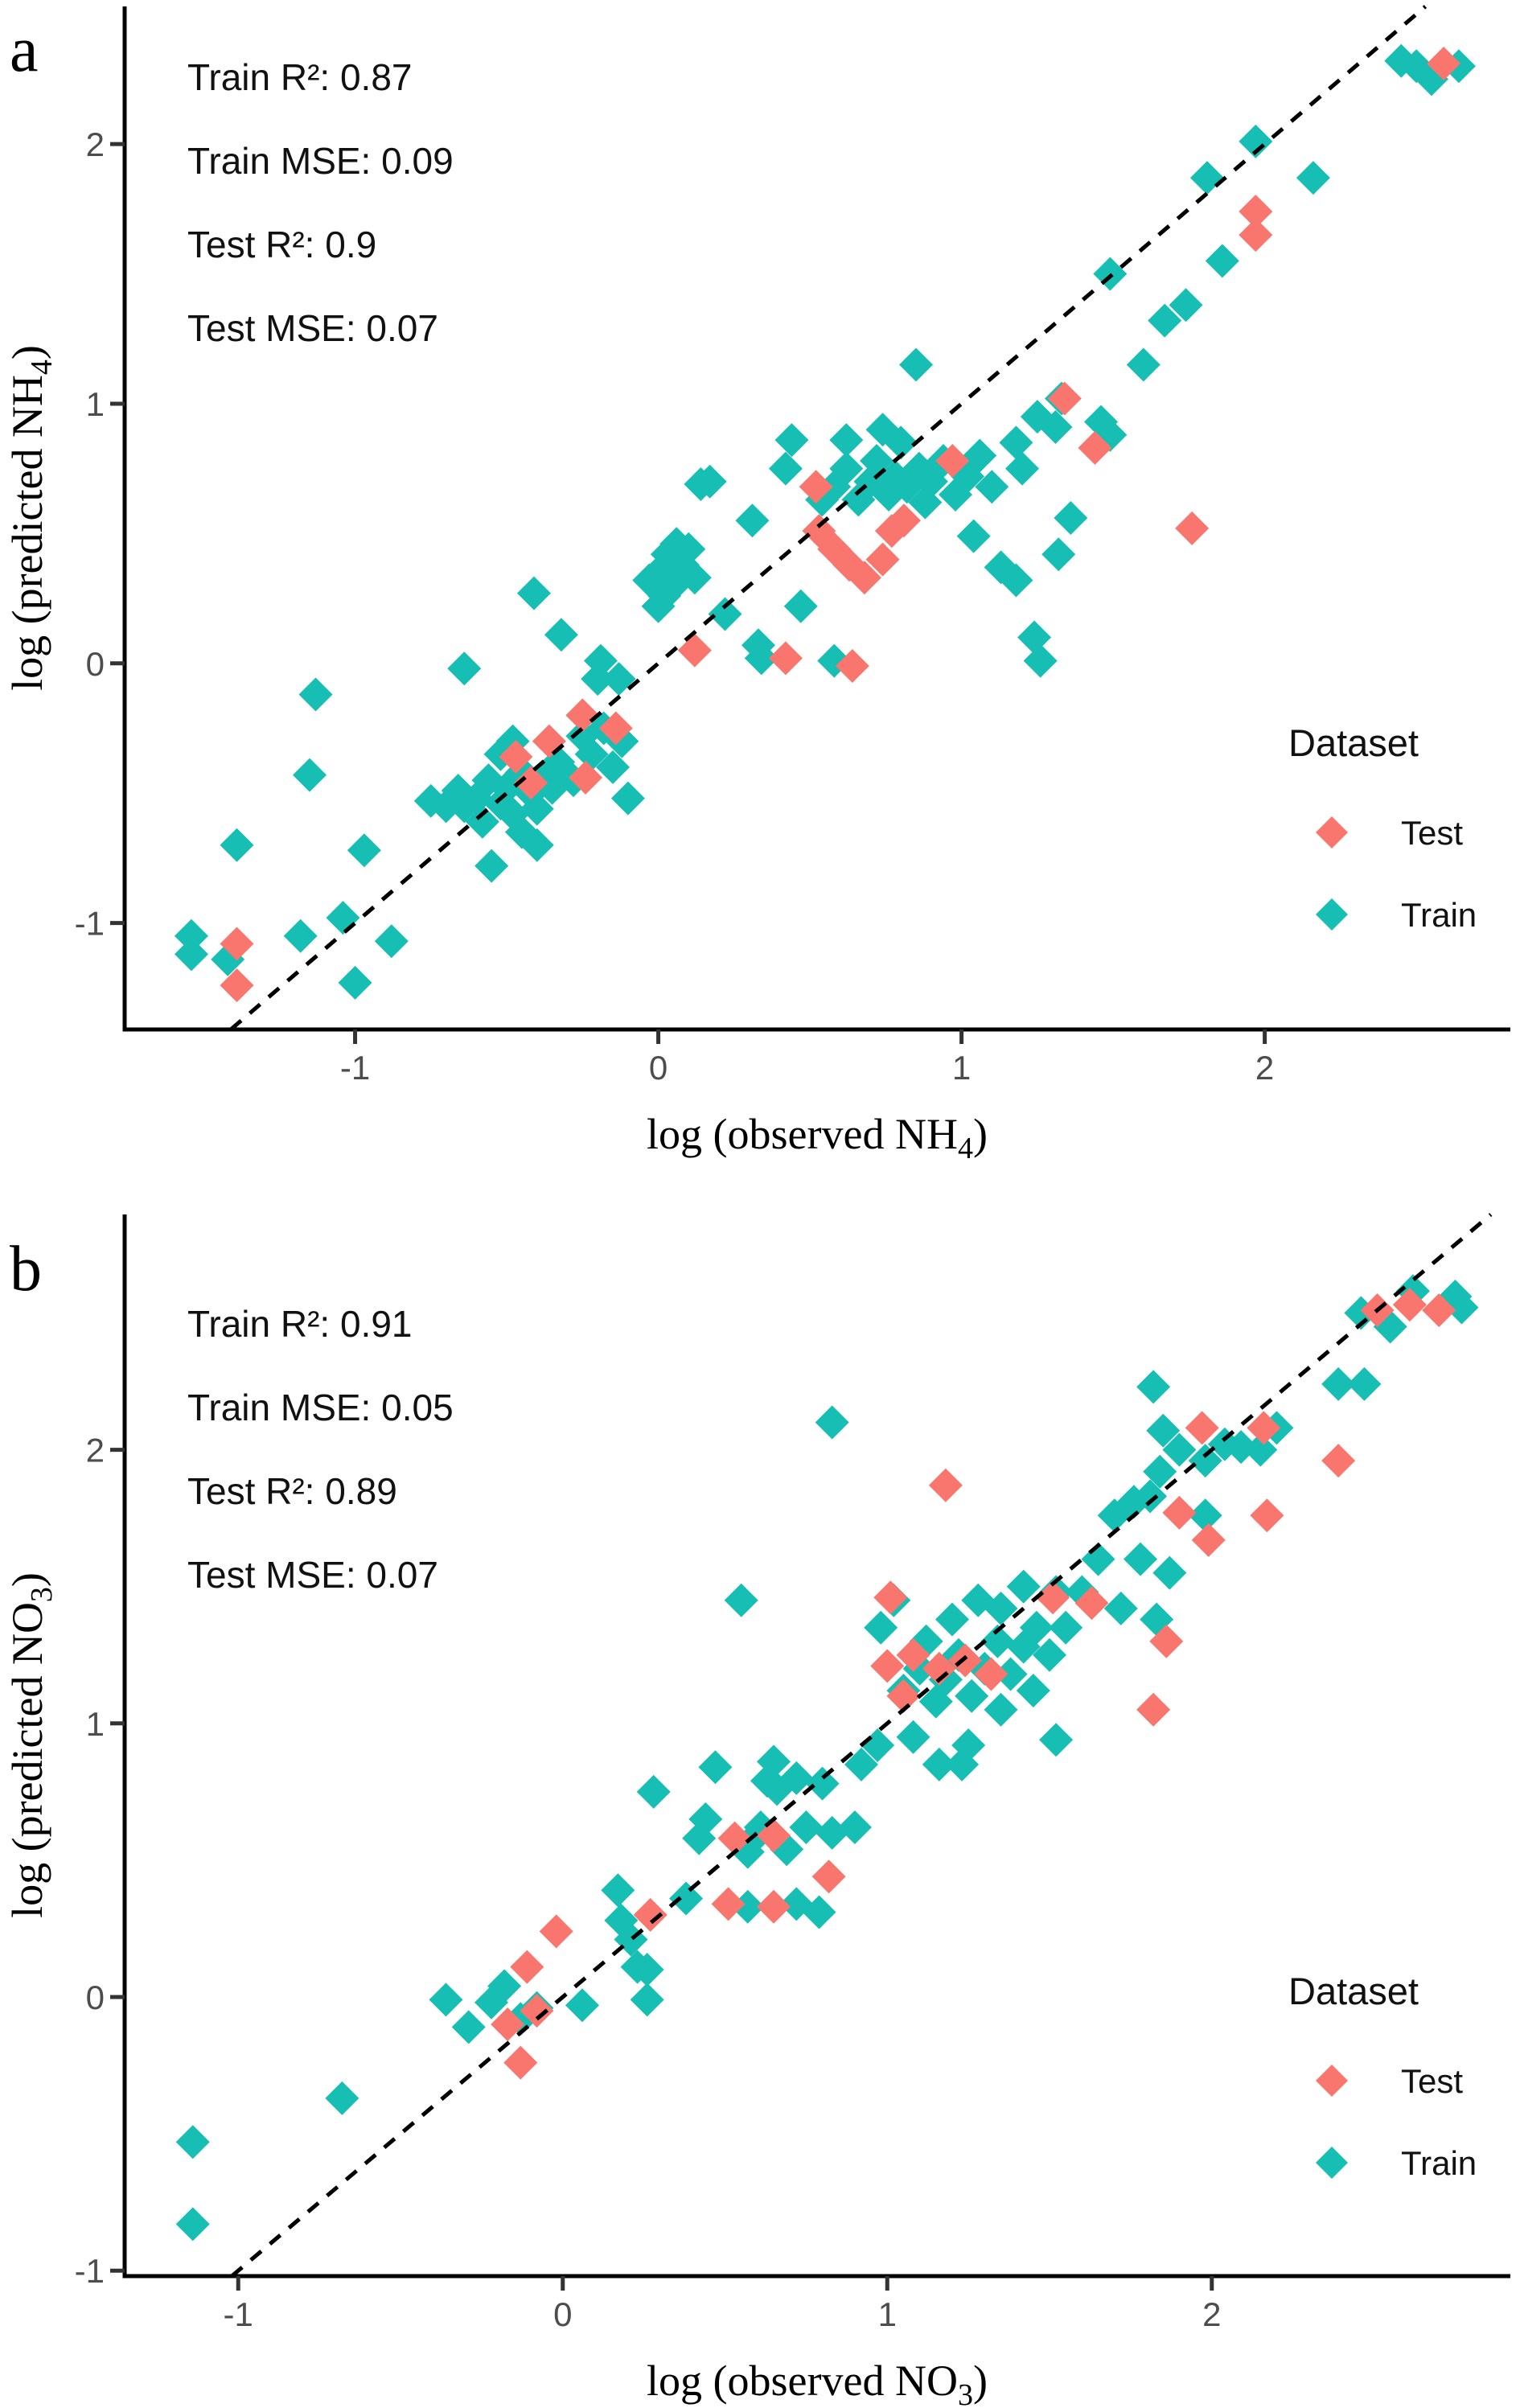  I want to click on panel-b-y-axis-title: log (predicted NO3), so click(31, 1745).